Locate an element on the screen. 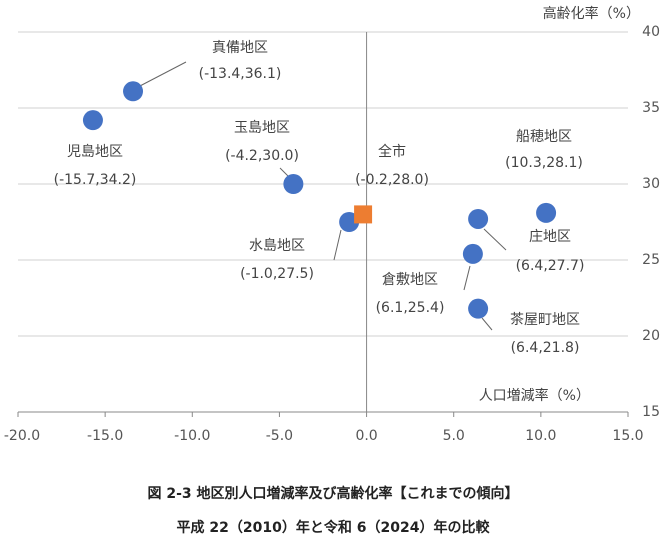 This screenshot has height=548, width=666. point-label: 茶屋町地区 is located at coordinates (545, 320).